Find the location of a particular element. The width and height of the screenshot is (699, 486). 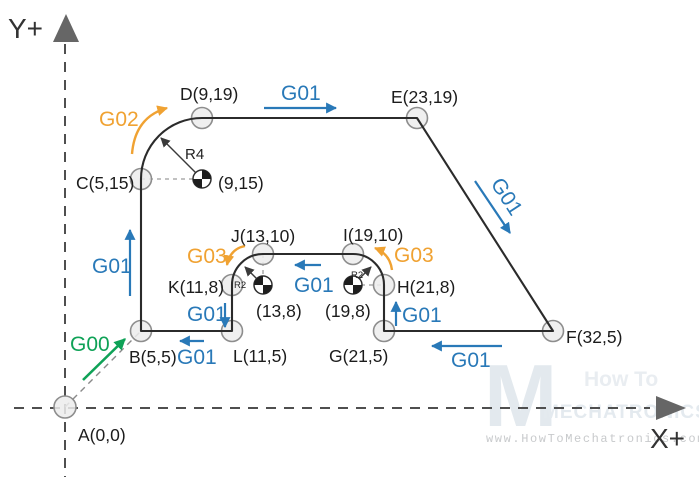

gcode-label-e-f: G01 is located at coordinates (506, 197).